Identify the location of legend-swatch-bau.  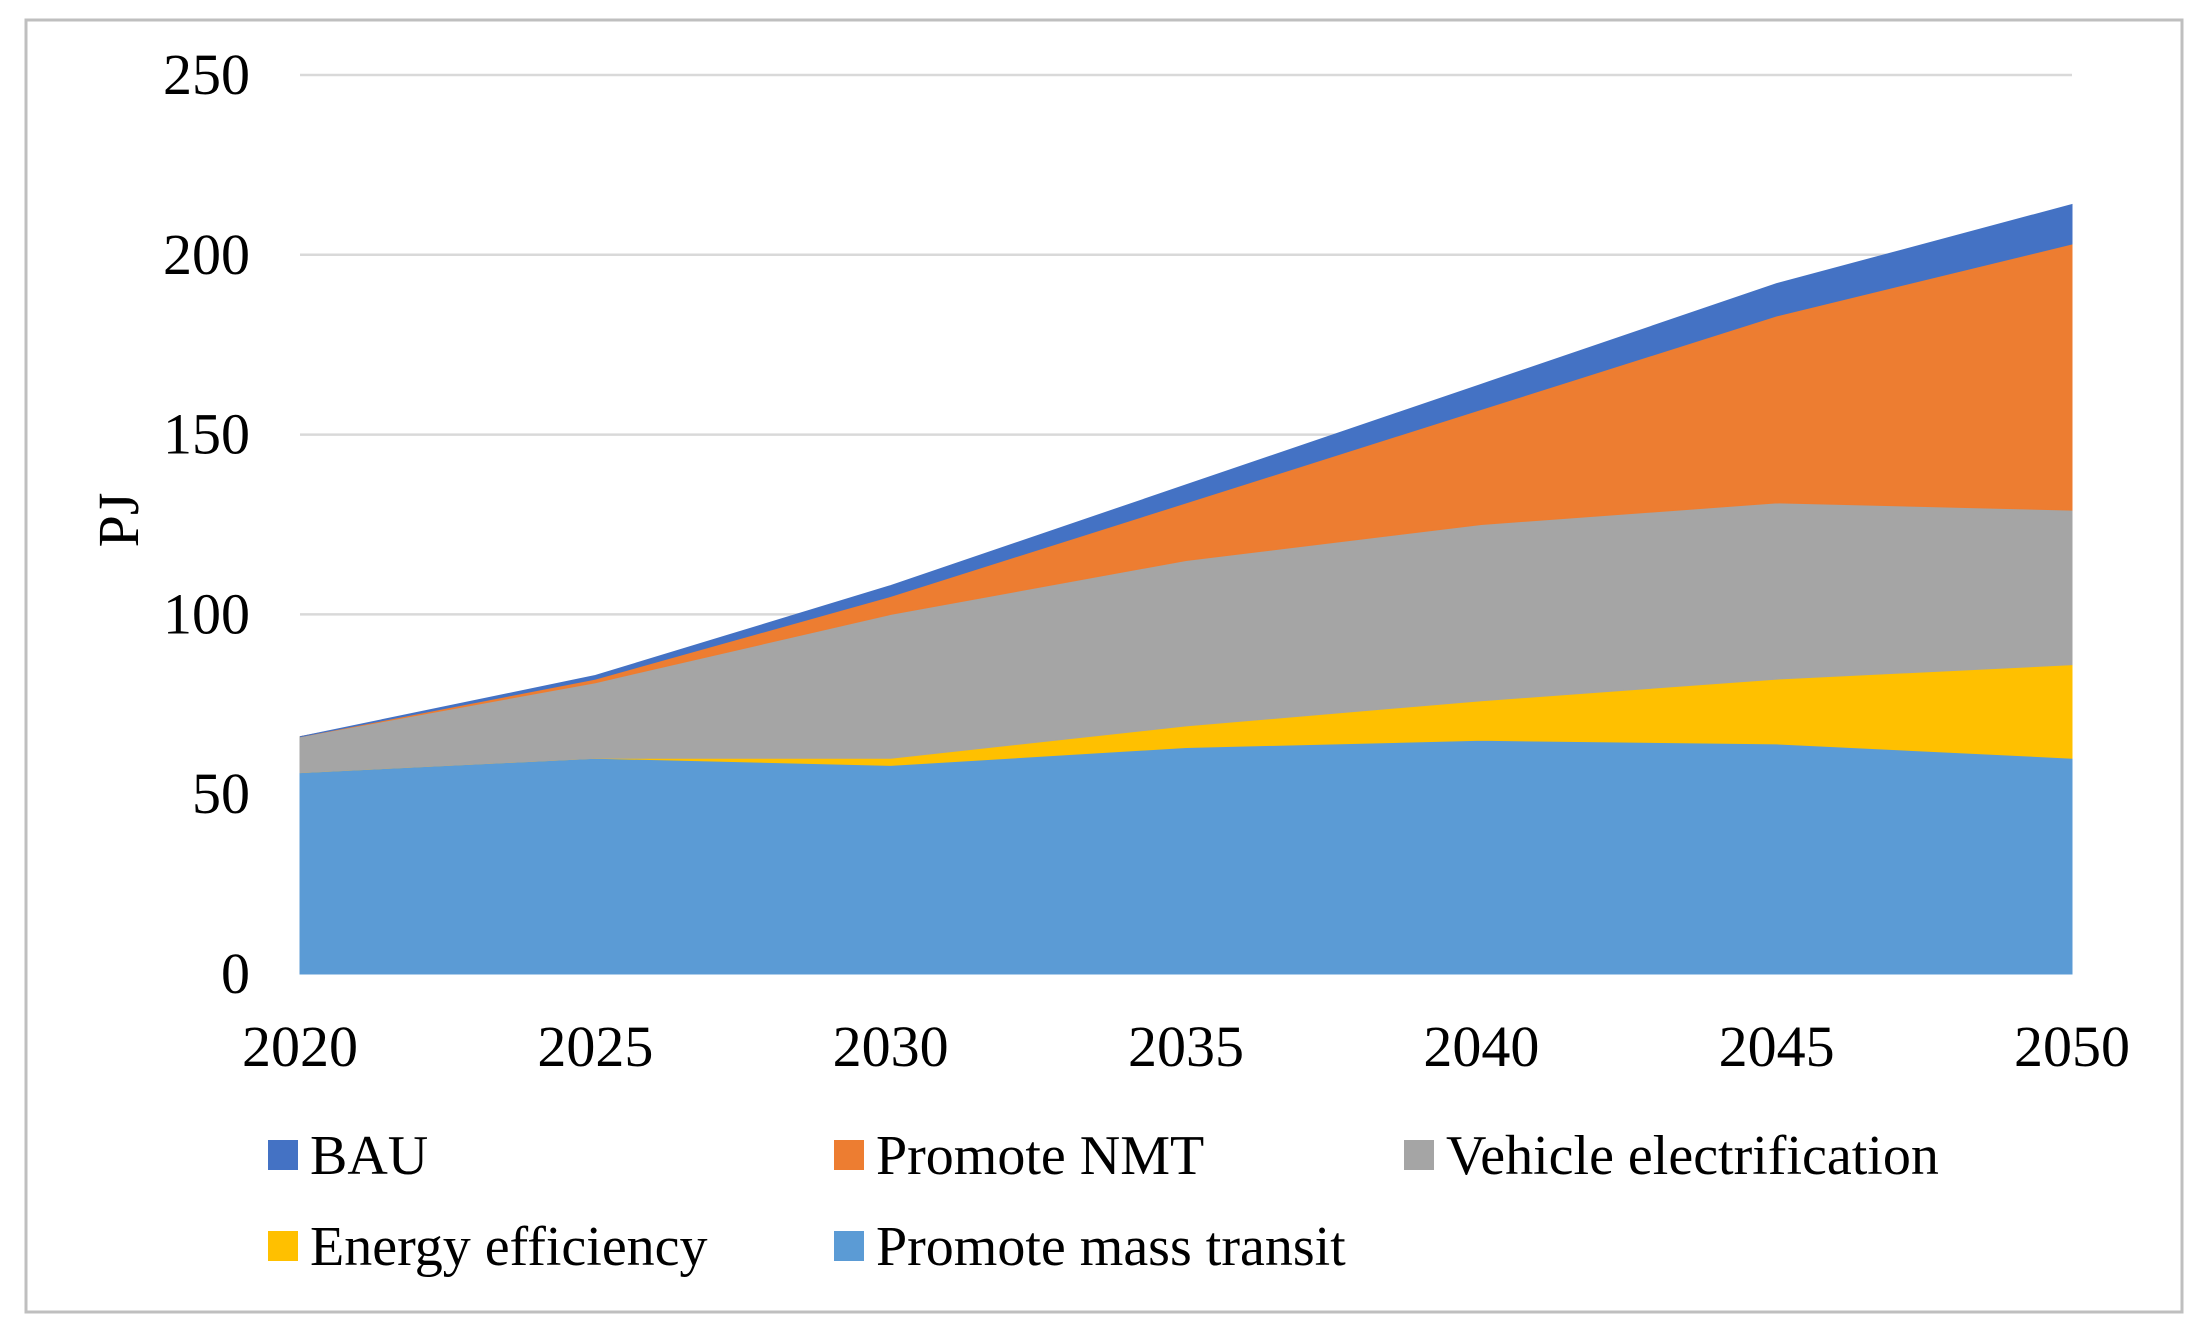
(283, 1155).